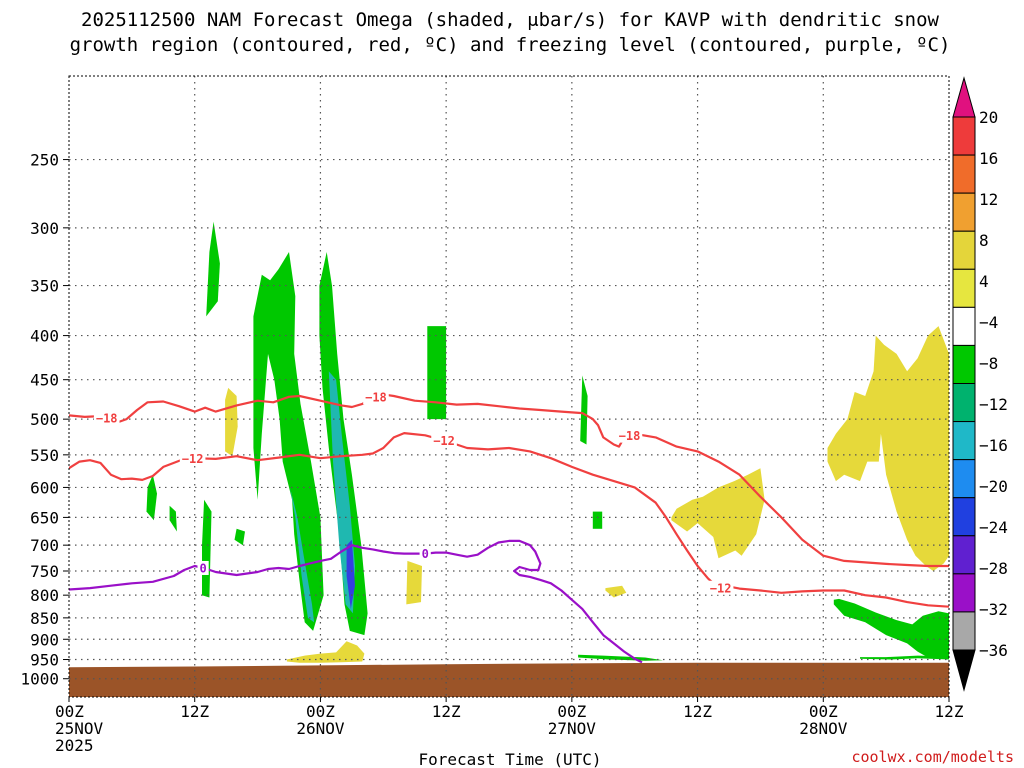 The image size is (1024, 768). I want to click on y-tick-label: 600, so click(44, 487).